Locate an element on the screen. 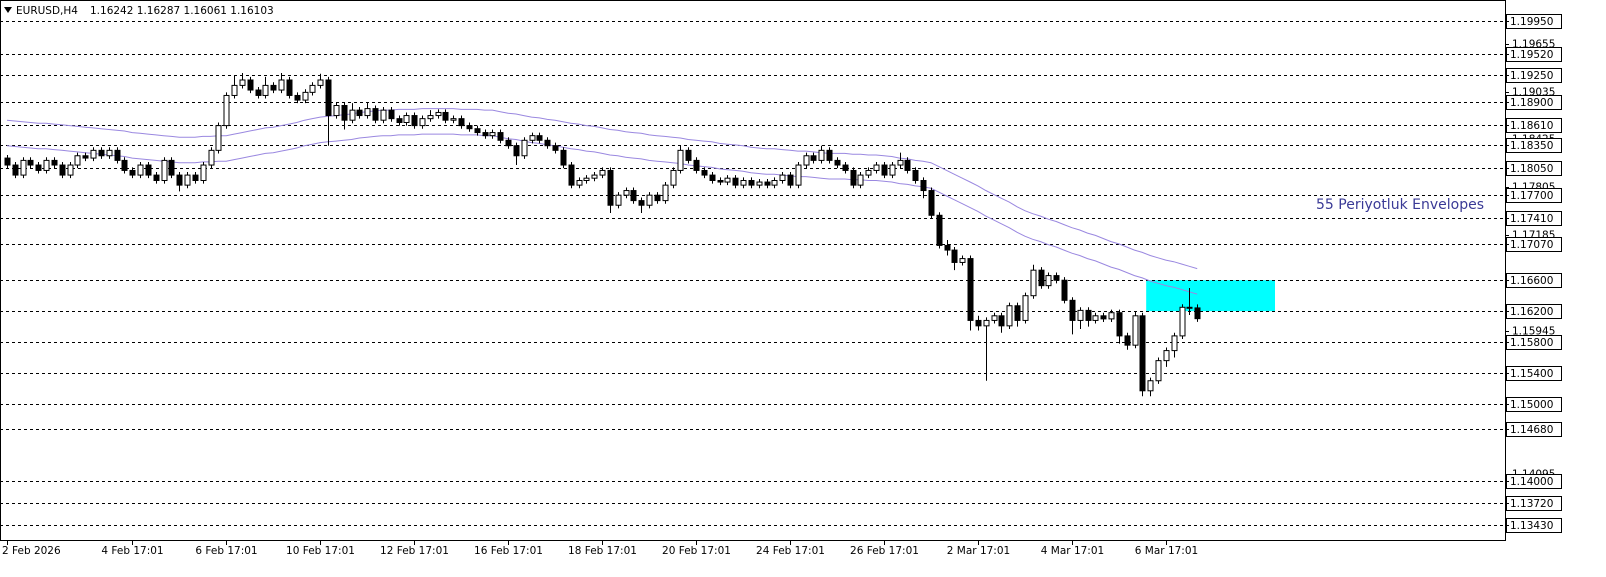 The height and width of the screenshot is (577, 1606). x-tick-label: 18 Feb 17:01 is located at coordinates (602, 551).